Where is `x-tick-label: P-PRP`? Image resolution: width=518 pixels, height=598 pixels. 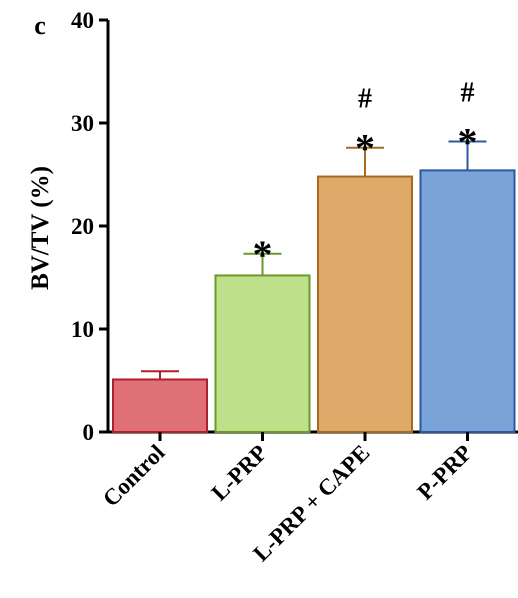
x-tick-label: P-PRP is located at coordinates (444, 472).